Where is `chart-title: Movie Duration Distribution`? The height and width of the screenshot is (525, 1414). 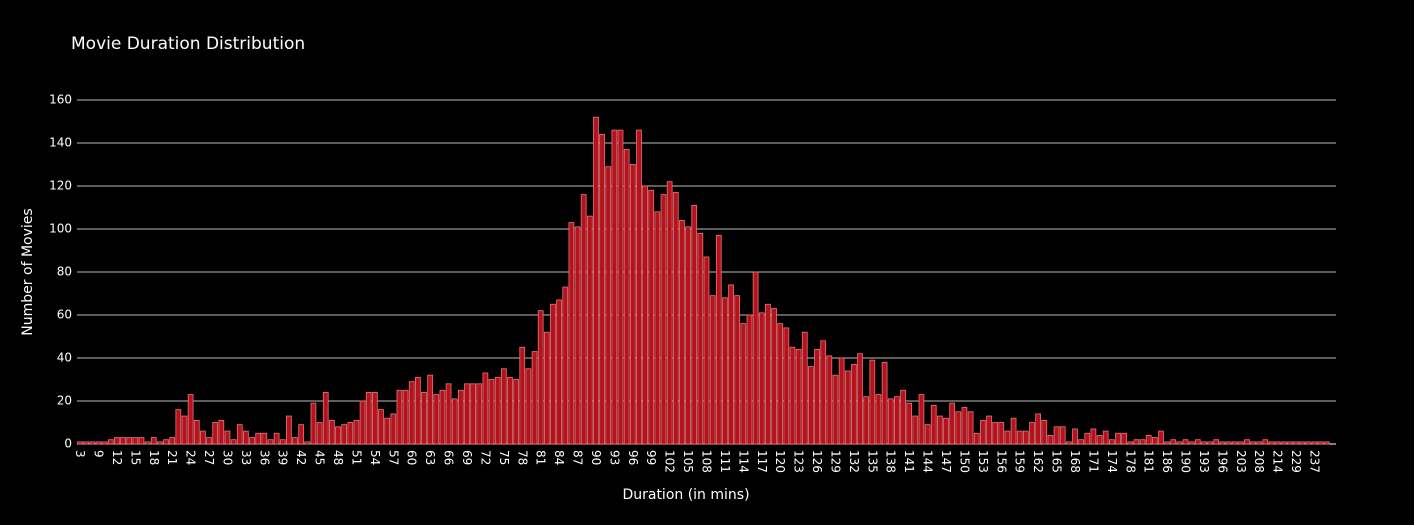 chart-title: Movie Duration Distribution is located at coordinates (188, 44).